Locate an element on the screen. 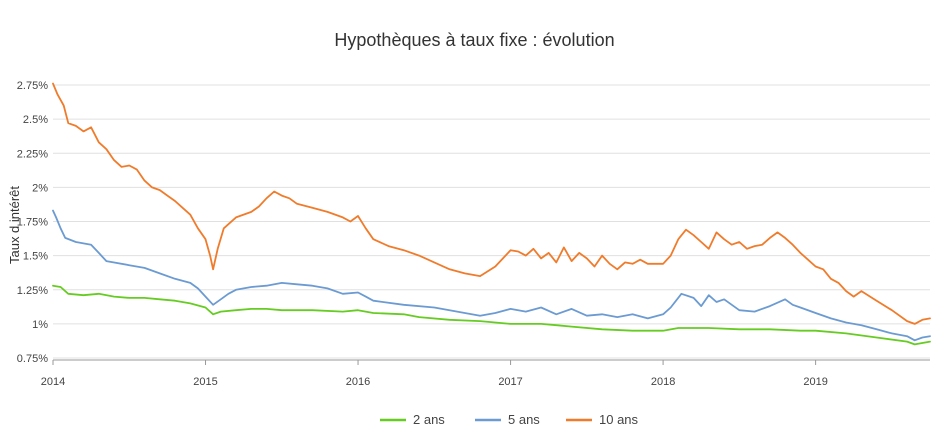  y-tick-label: 1.75% is located at coordinates (32, 223).